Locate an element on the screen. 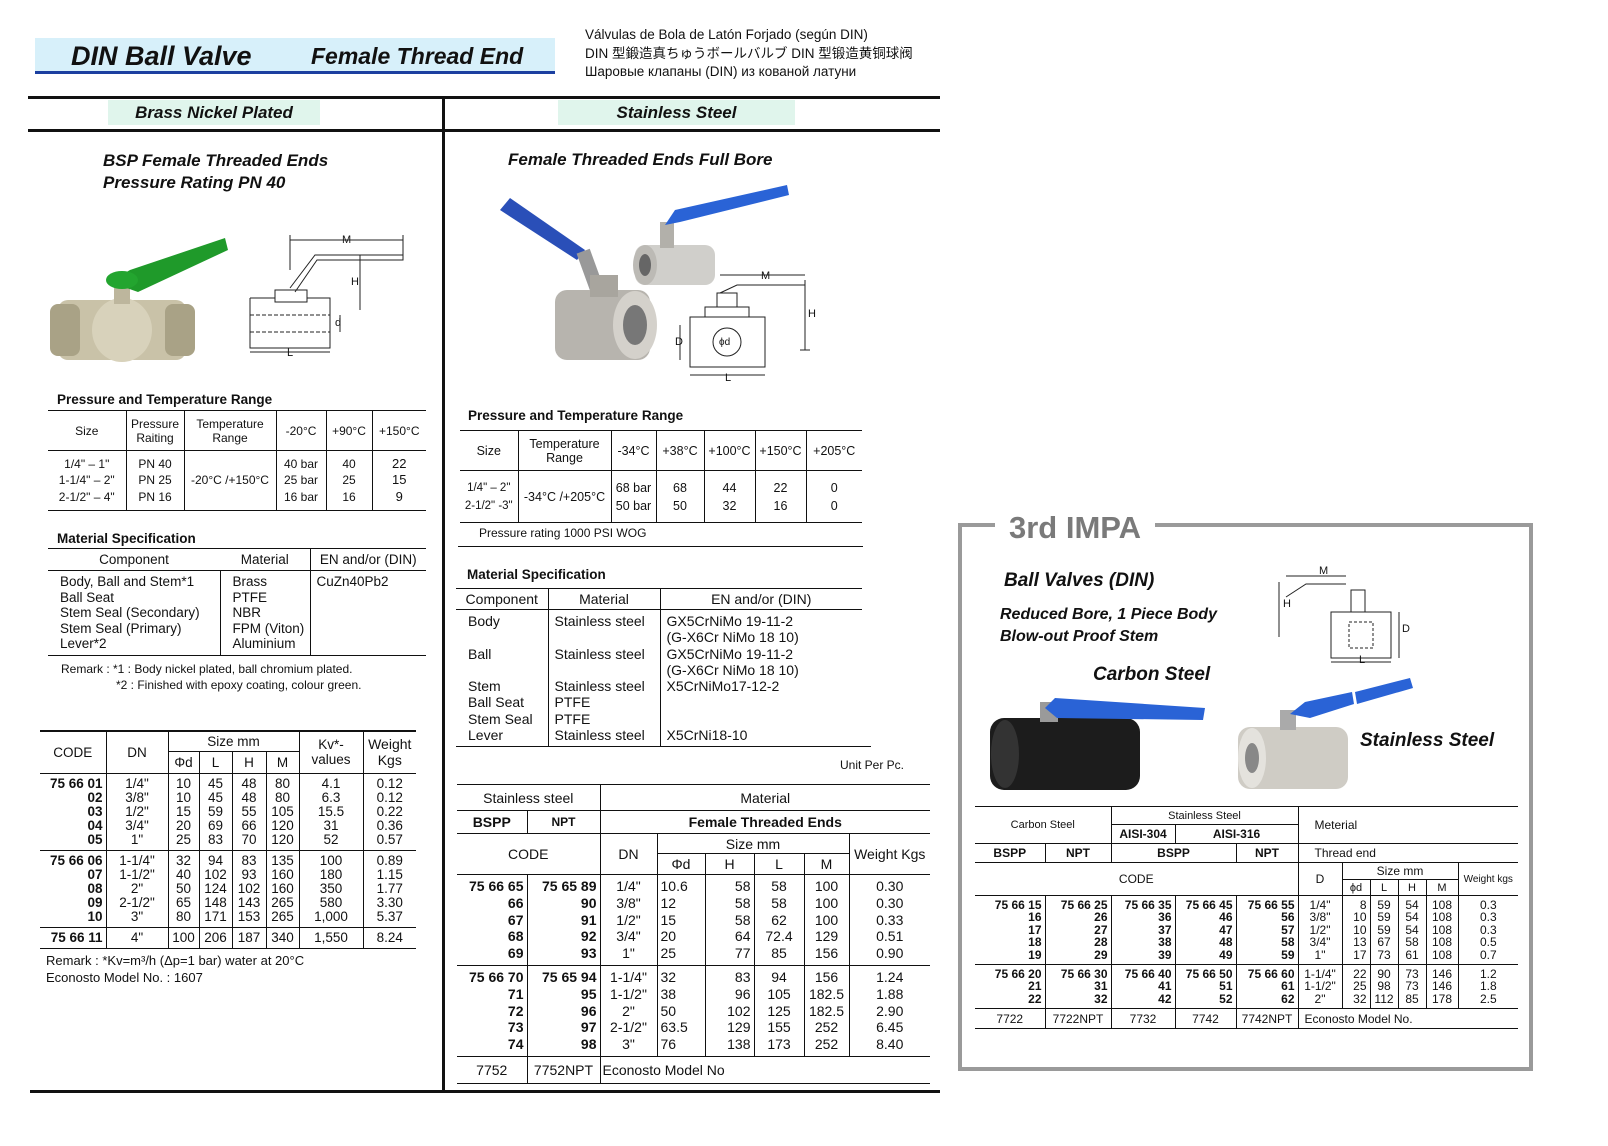 This screenshot has width=1608, height=1146. cell-line: 70 is located at coordinates (249, 839).